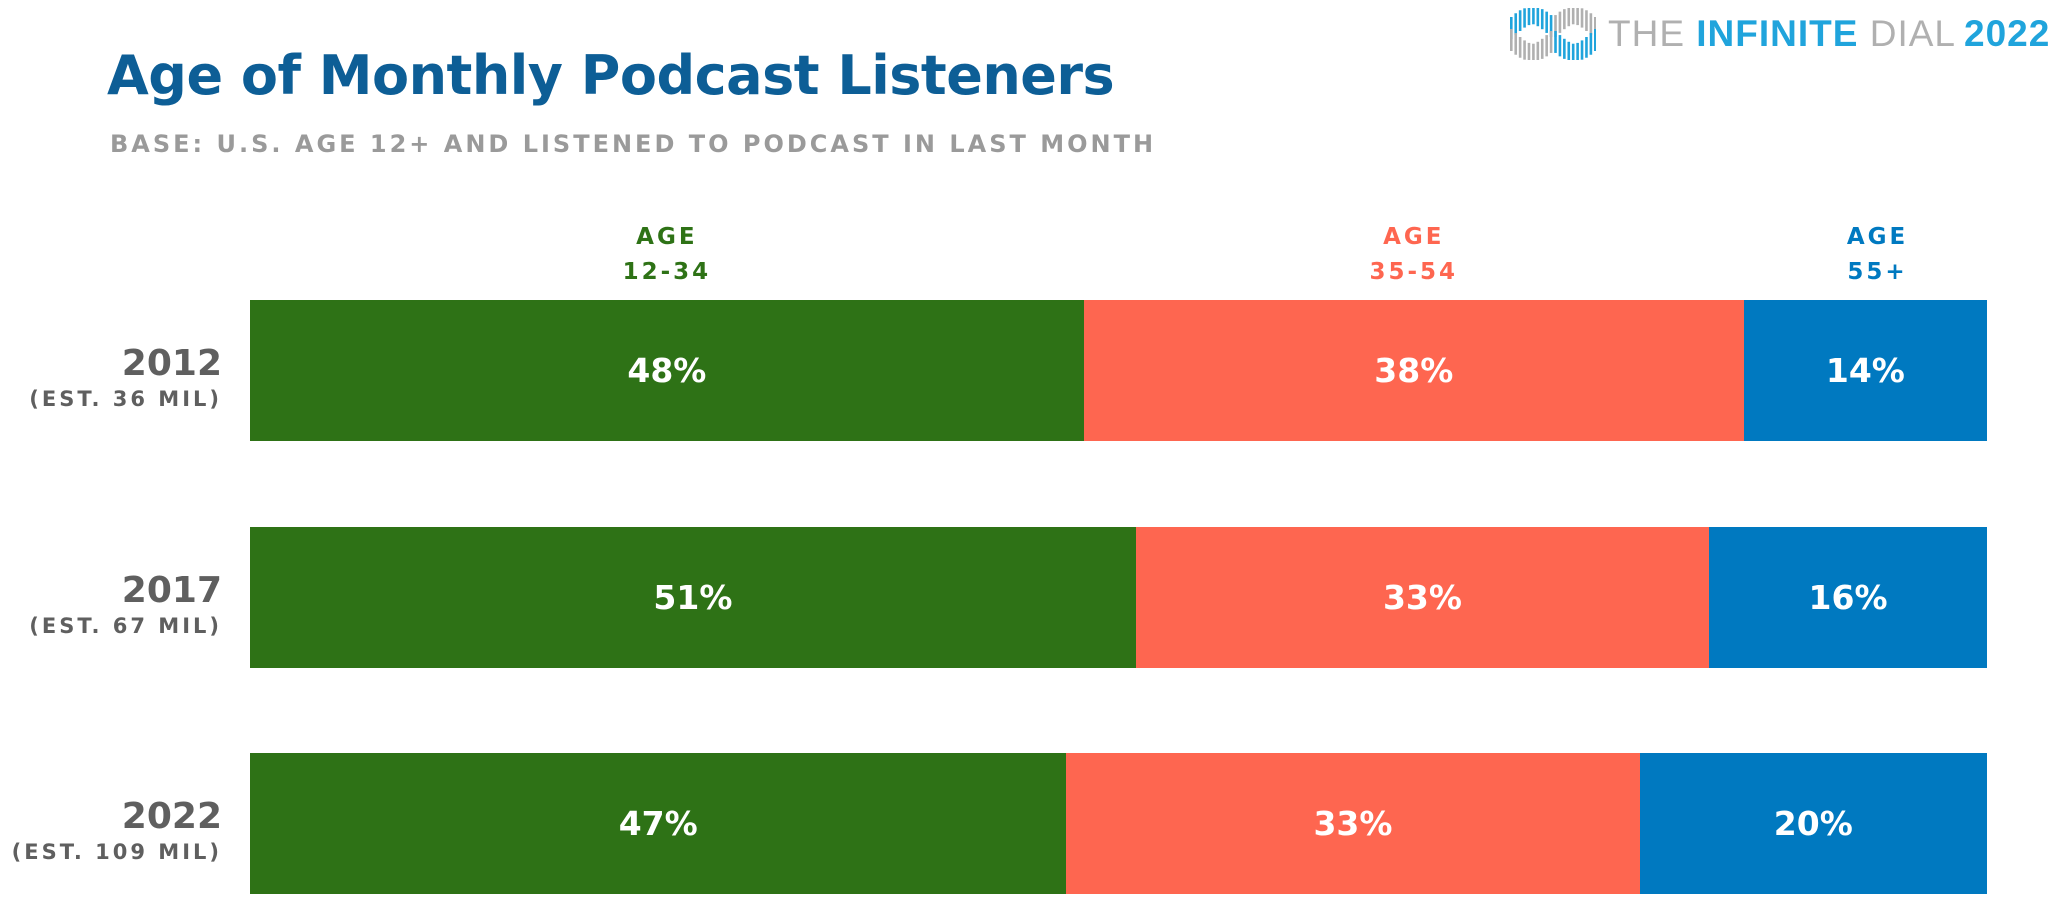 This screenshot has width=2048, height=920. I want to click on row-estimate: (EST. 36 MIL), so click(125, 399).